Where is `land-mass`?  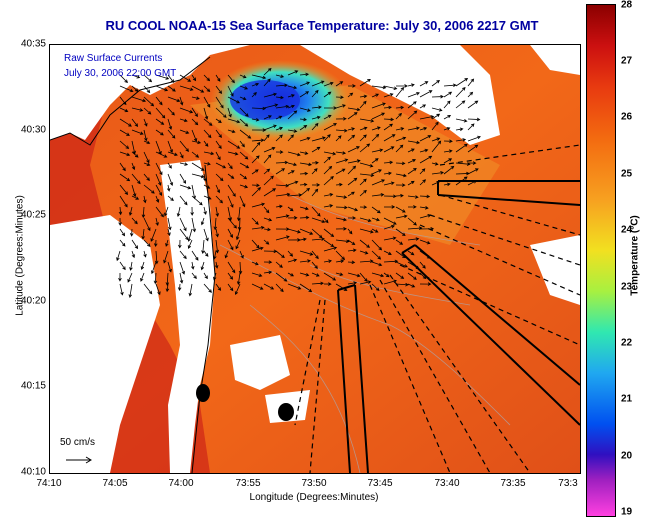 land-mass is located at coordinates (187, 316).